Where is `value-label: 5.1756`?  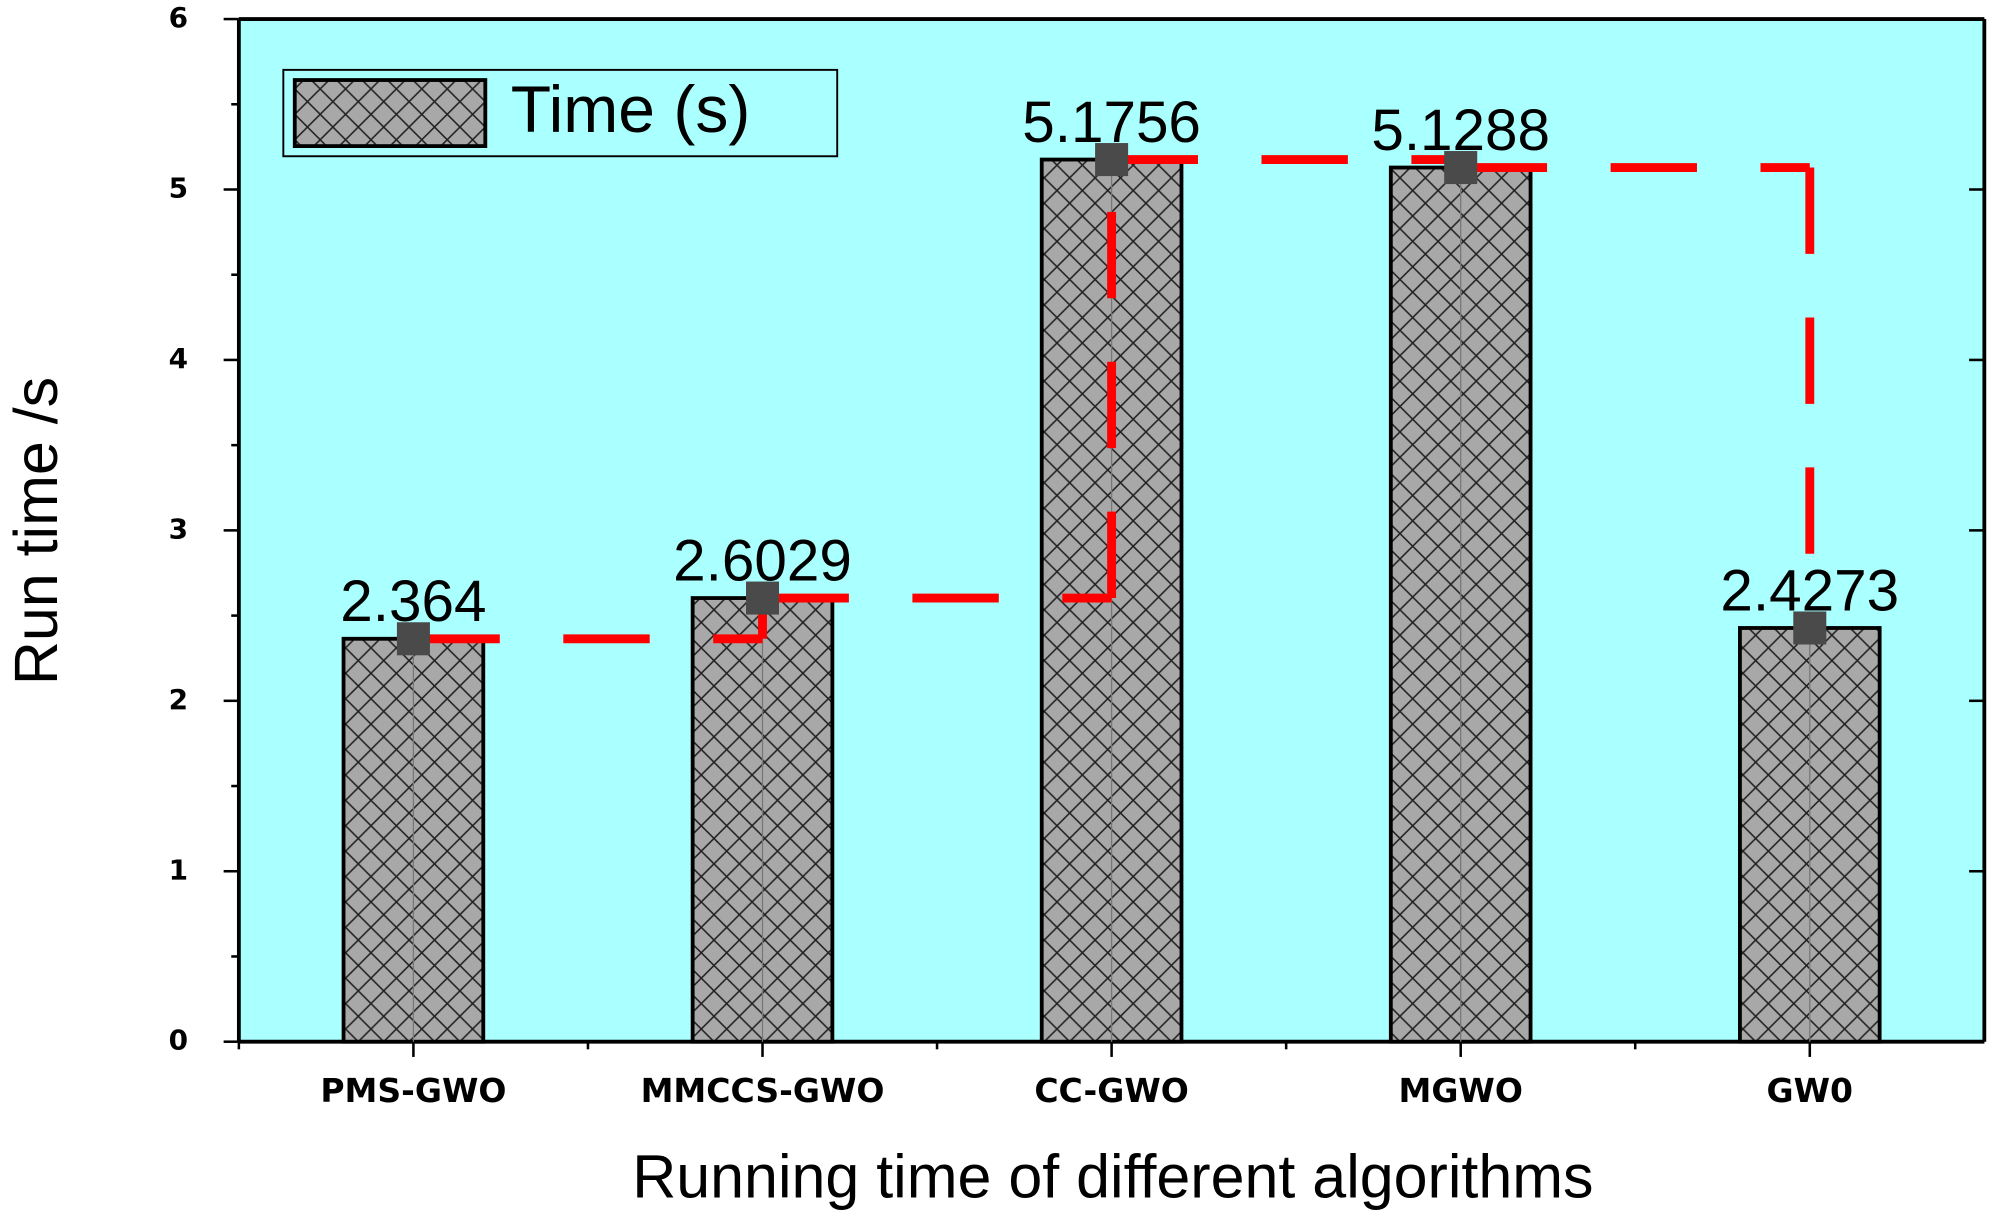 value-label: 5.1756 is located at coordinates (1111, 122).